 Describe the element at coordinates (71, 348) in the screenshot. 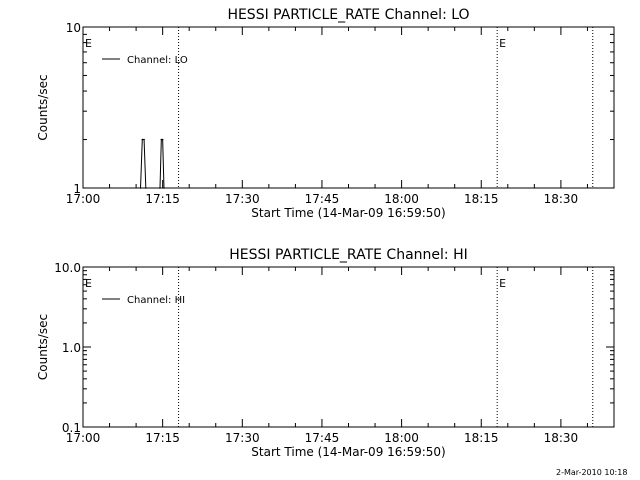

I see `y-tick-label: 1.0` at that location.